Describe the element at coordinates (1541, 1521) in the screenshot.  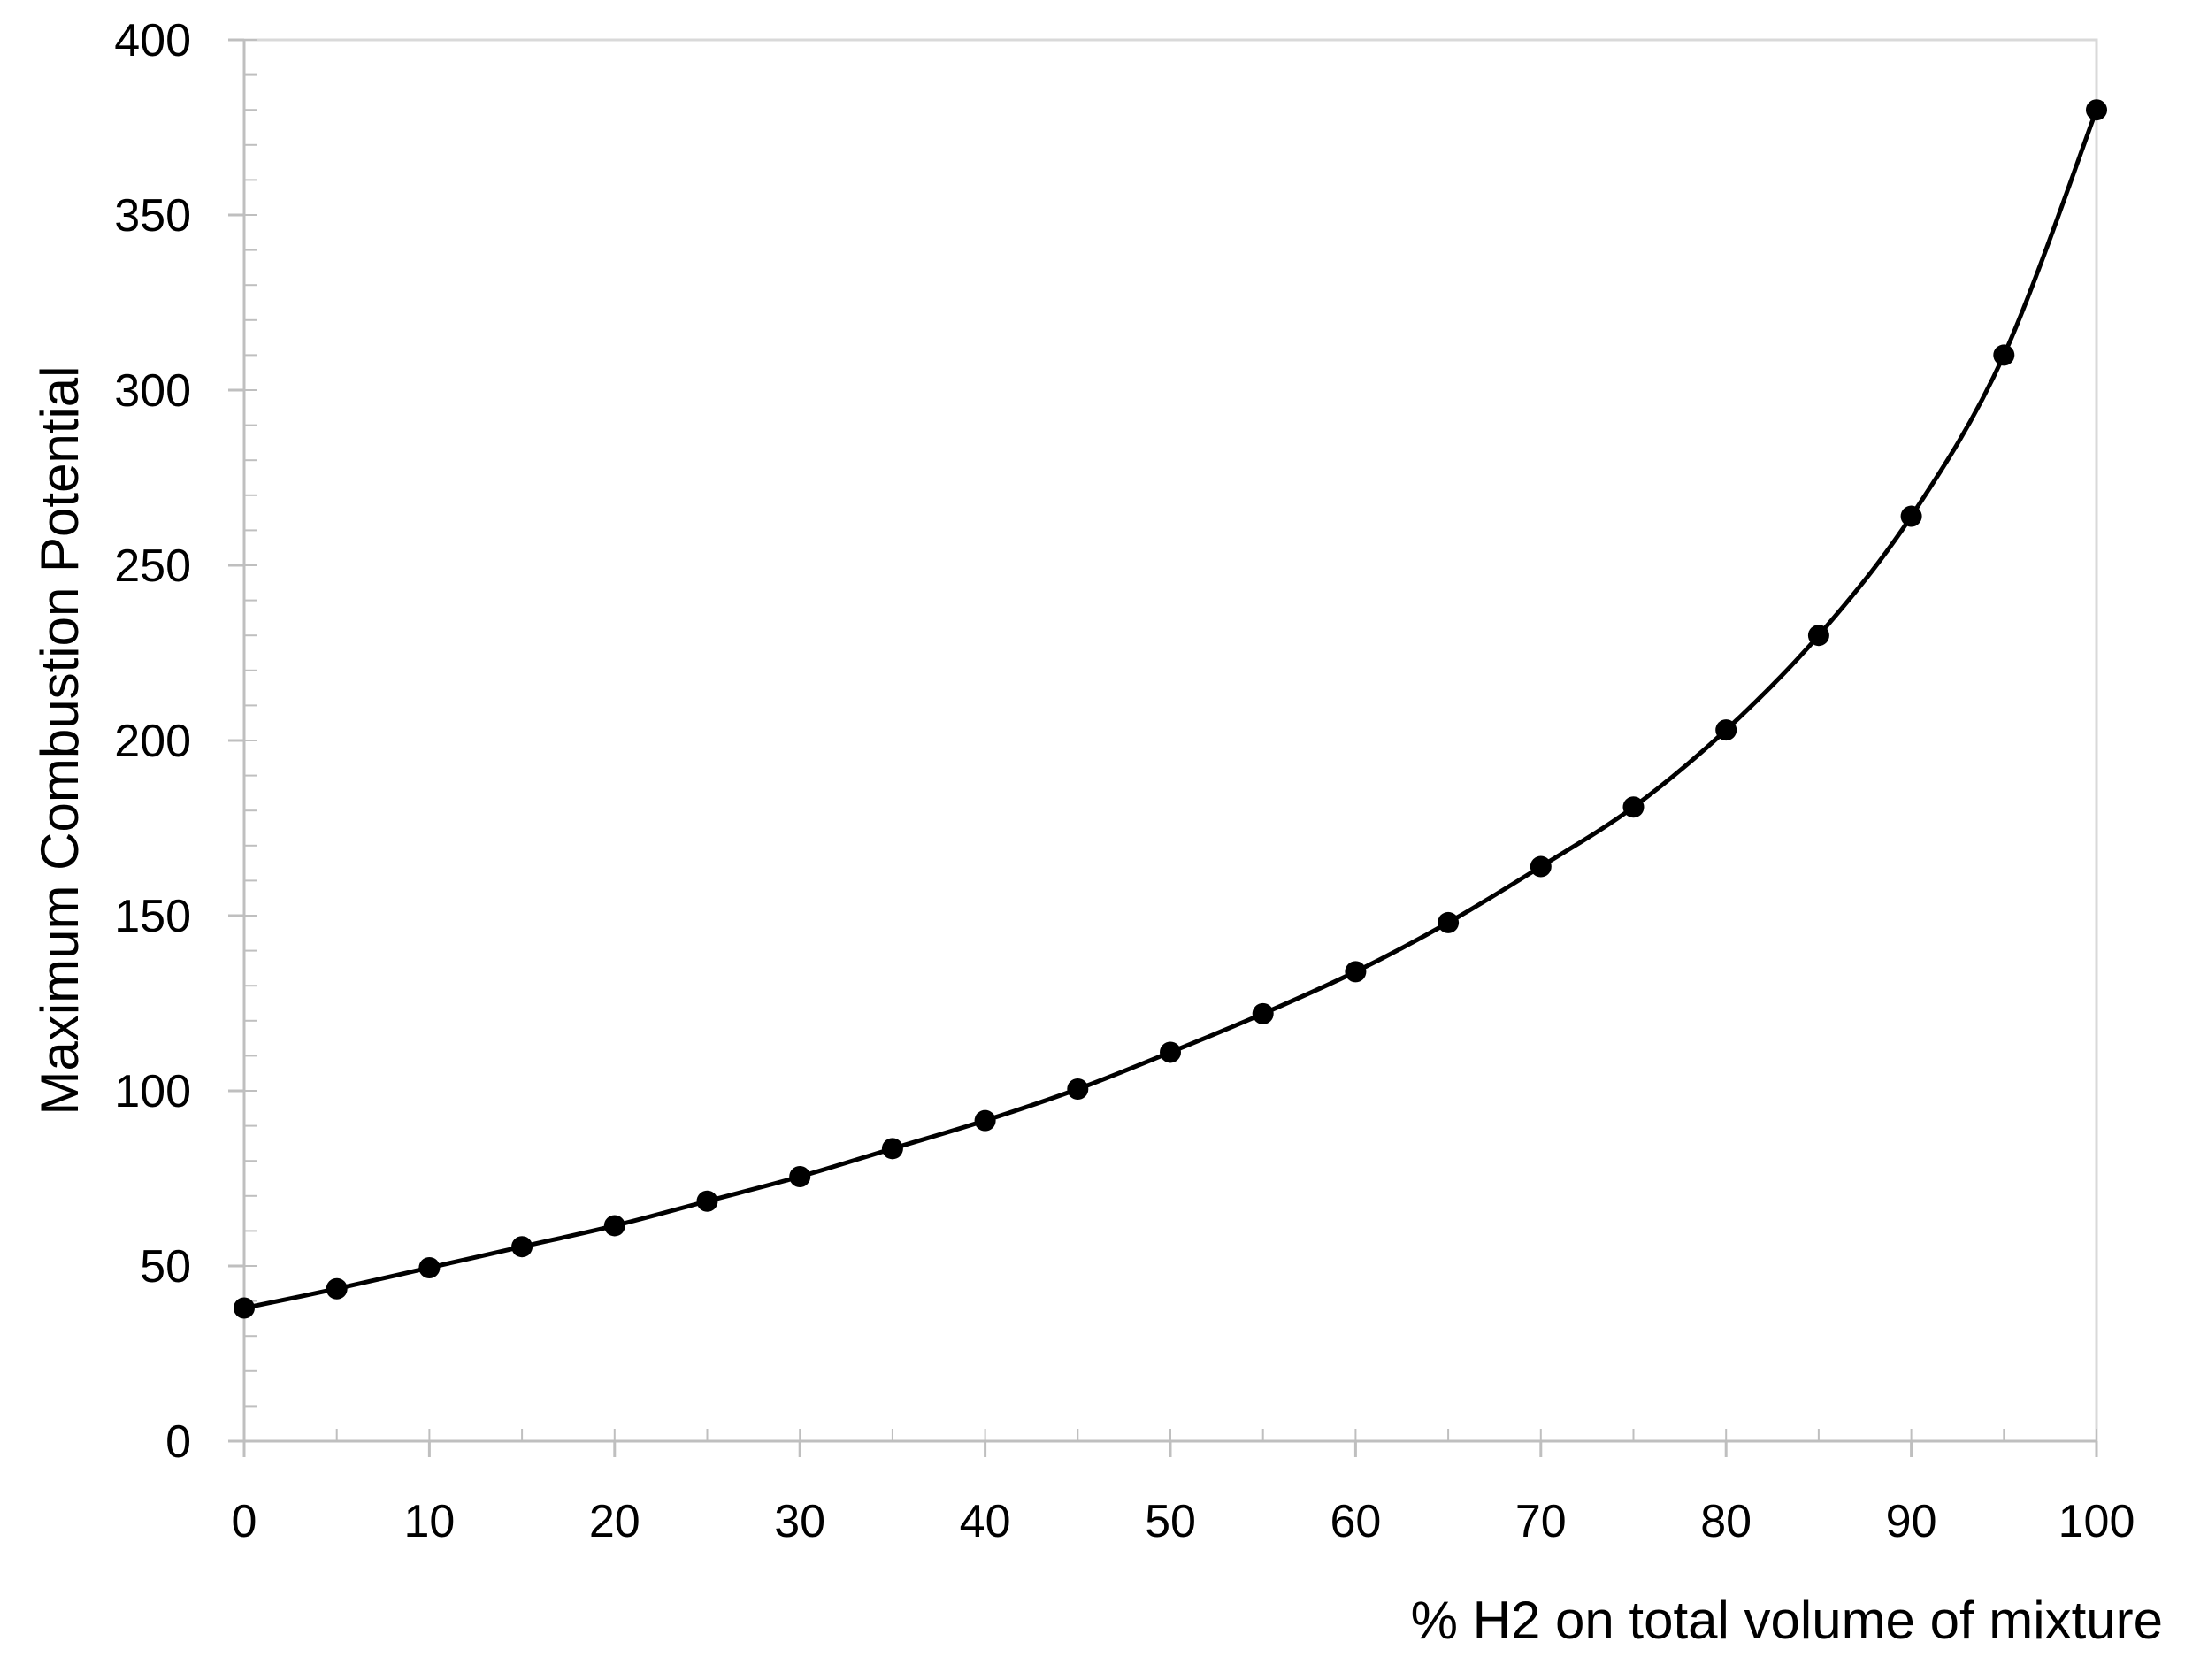
I see `x-tick-label: 70` at that location.